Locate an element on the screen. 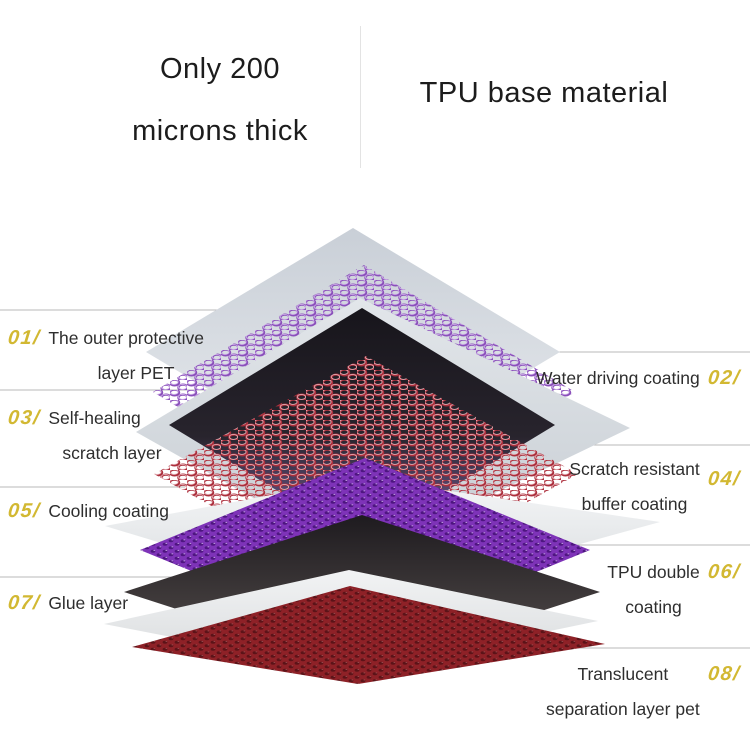  headline-material: TPU base material is located at coordinates (544, 93).